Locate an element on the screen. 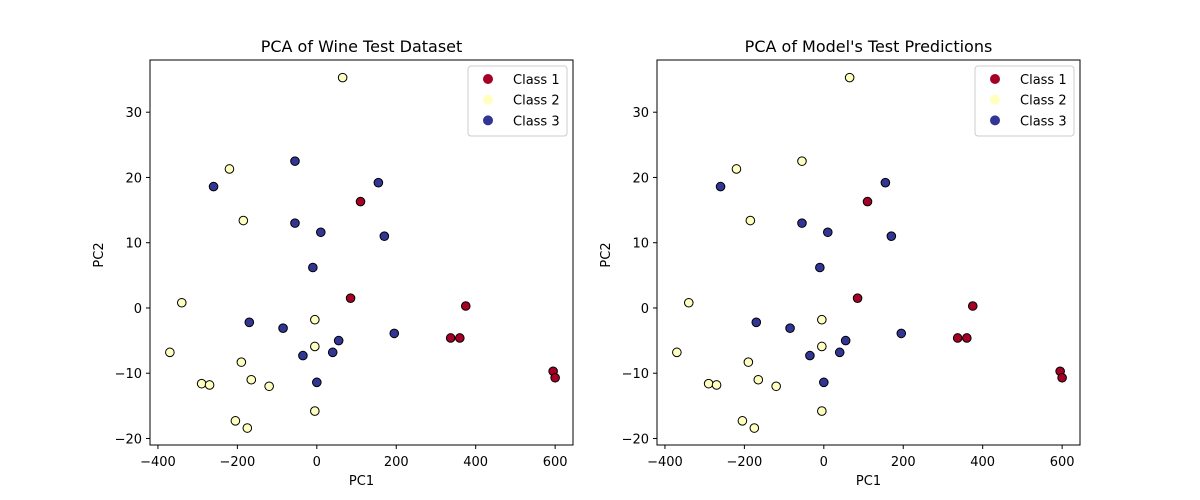 The width and height of the screenshot is (1200, 500). x-tick-label: 0 is located at coordinates (317, 462).